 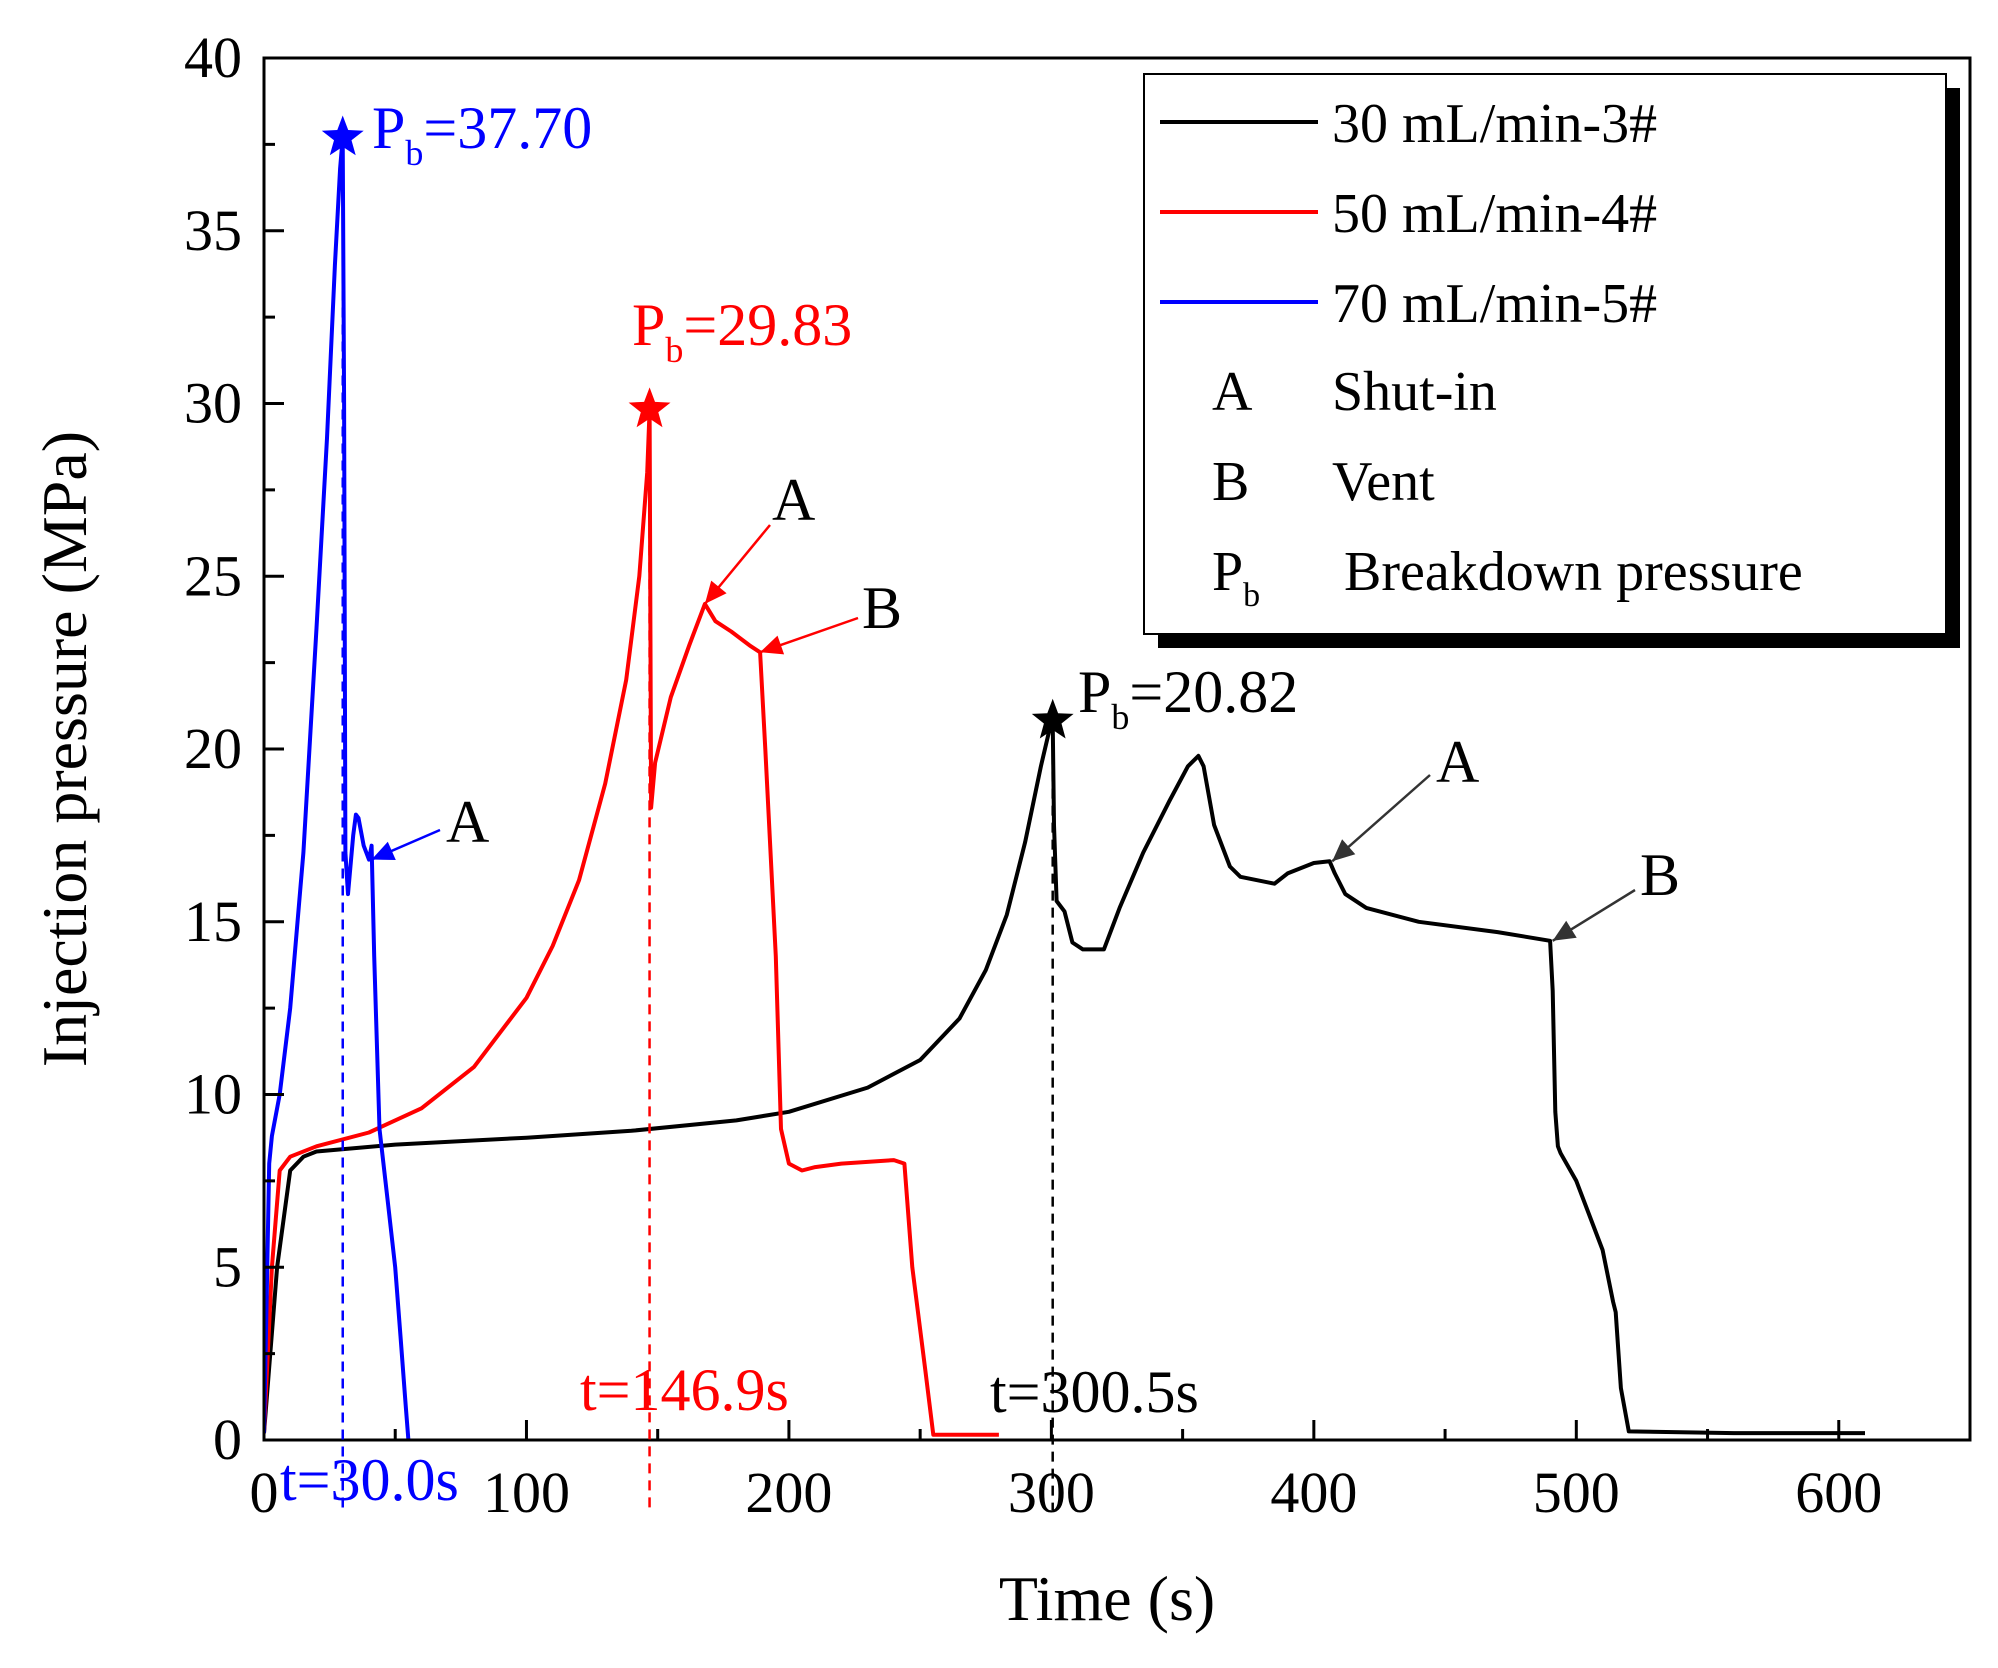 I want to click on y-axis-title: Injection pressure (MPa), so click(x=64, y=749).